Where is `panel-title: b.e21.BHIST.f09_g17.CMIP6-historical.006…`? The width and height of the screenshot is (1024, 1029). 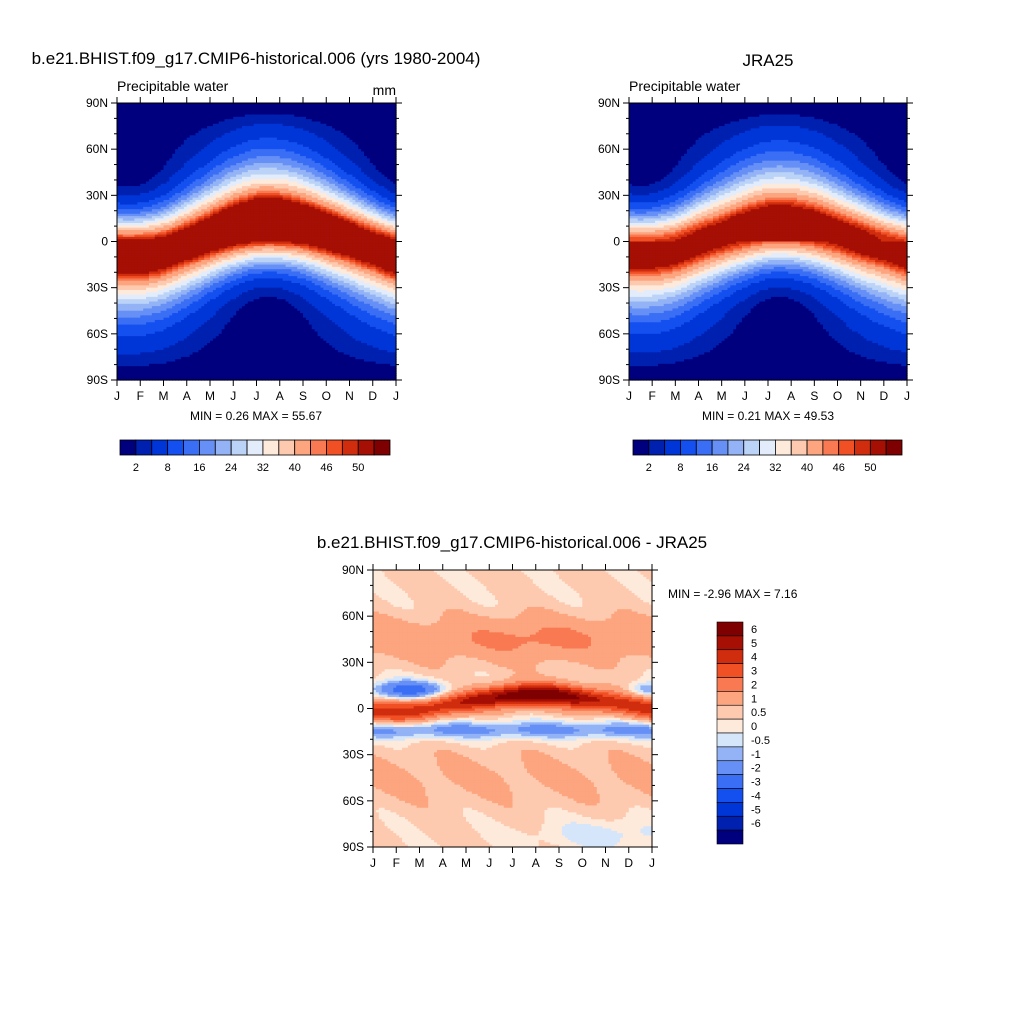 panel-title: b.e21.BHIST.f09_g17.CMIP6-historical.006… is located at coordinates (256, 58).